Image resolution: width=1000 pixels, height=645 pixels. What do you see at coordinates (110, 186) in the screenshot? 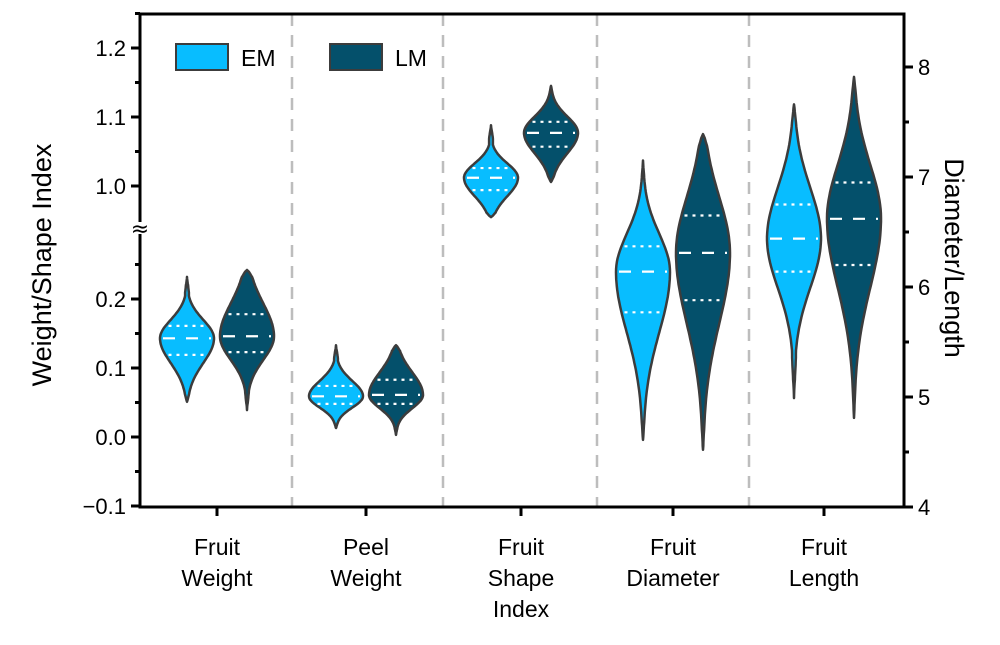
I see `left-tick-label: 1.0` at bounding box center [110, 186].